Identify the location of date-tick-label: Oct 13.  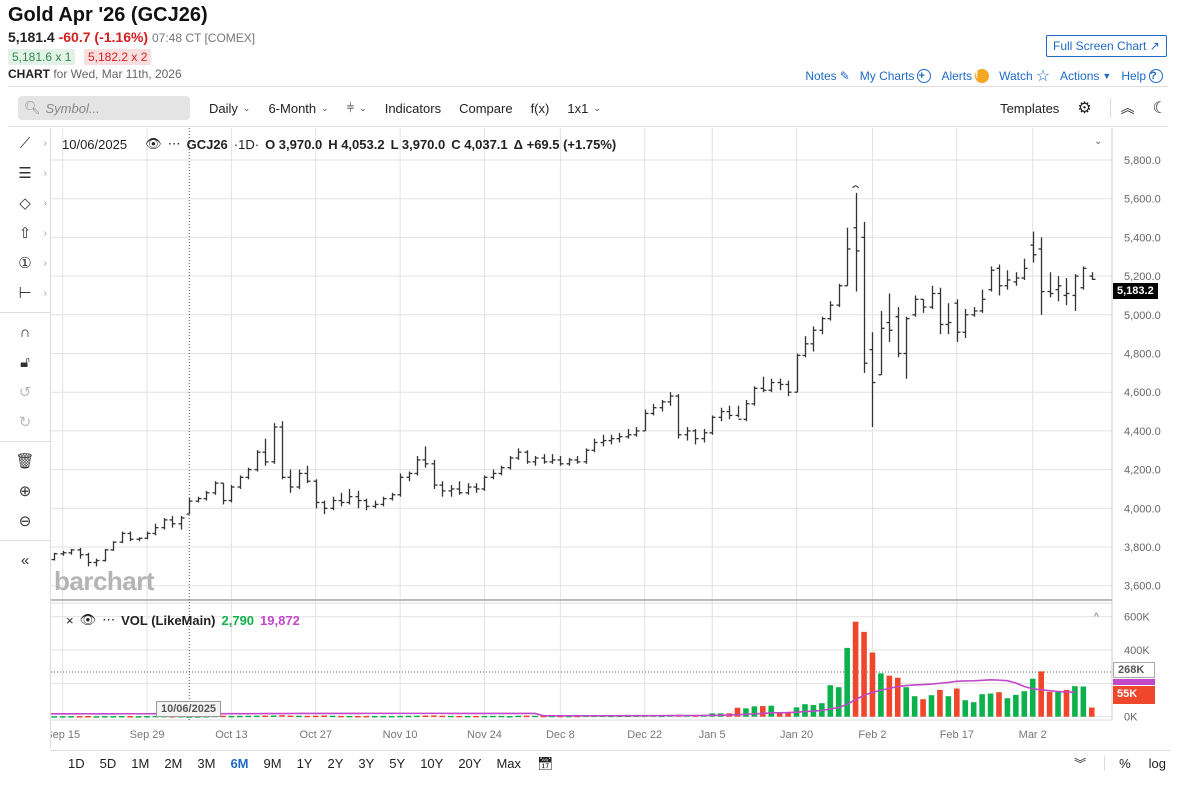
(231, 735).